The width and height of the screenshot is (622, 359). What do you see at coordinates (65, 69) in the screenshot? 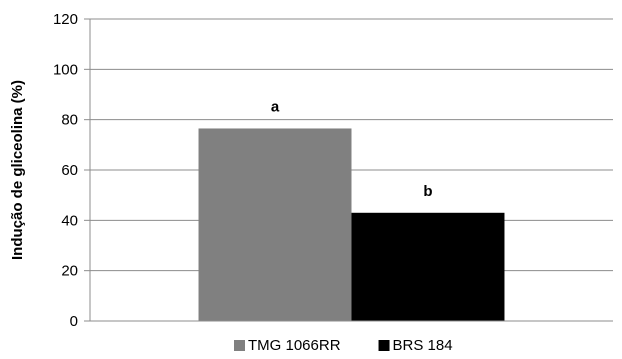
I see `y-tick-label: 100` at bounding box center [65, 69].